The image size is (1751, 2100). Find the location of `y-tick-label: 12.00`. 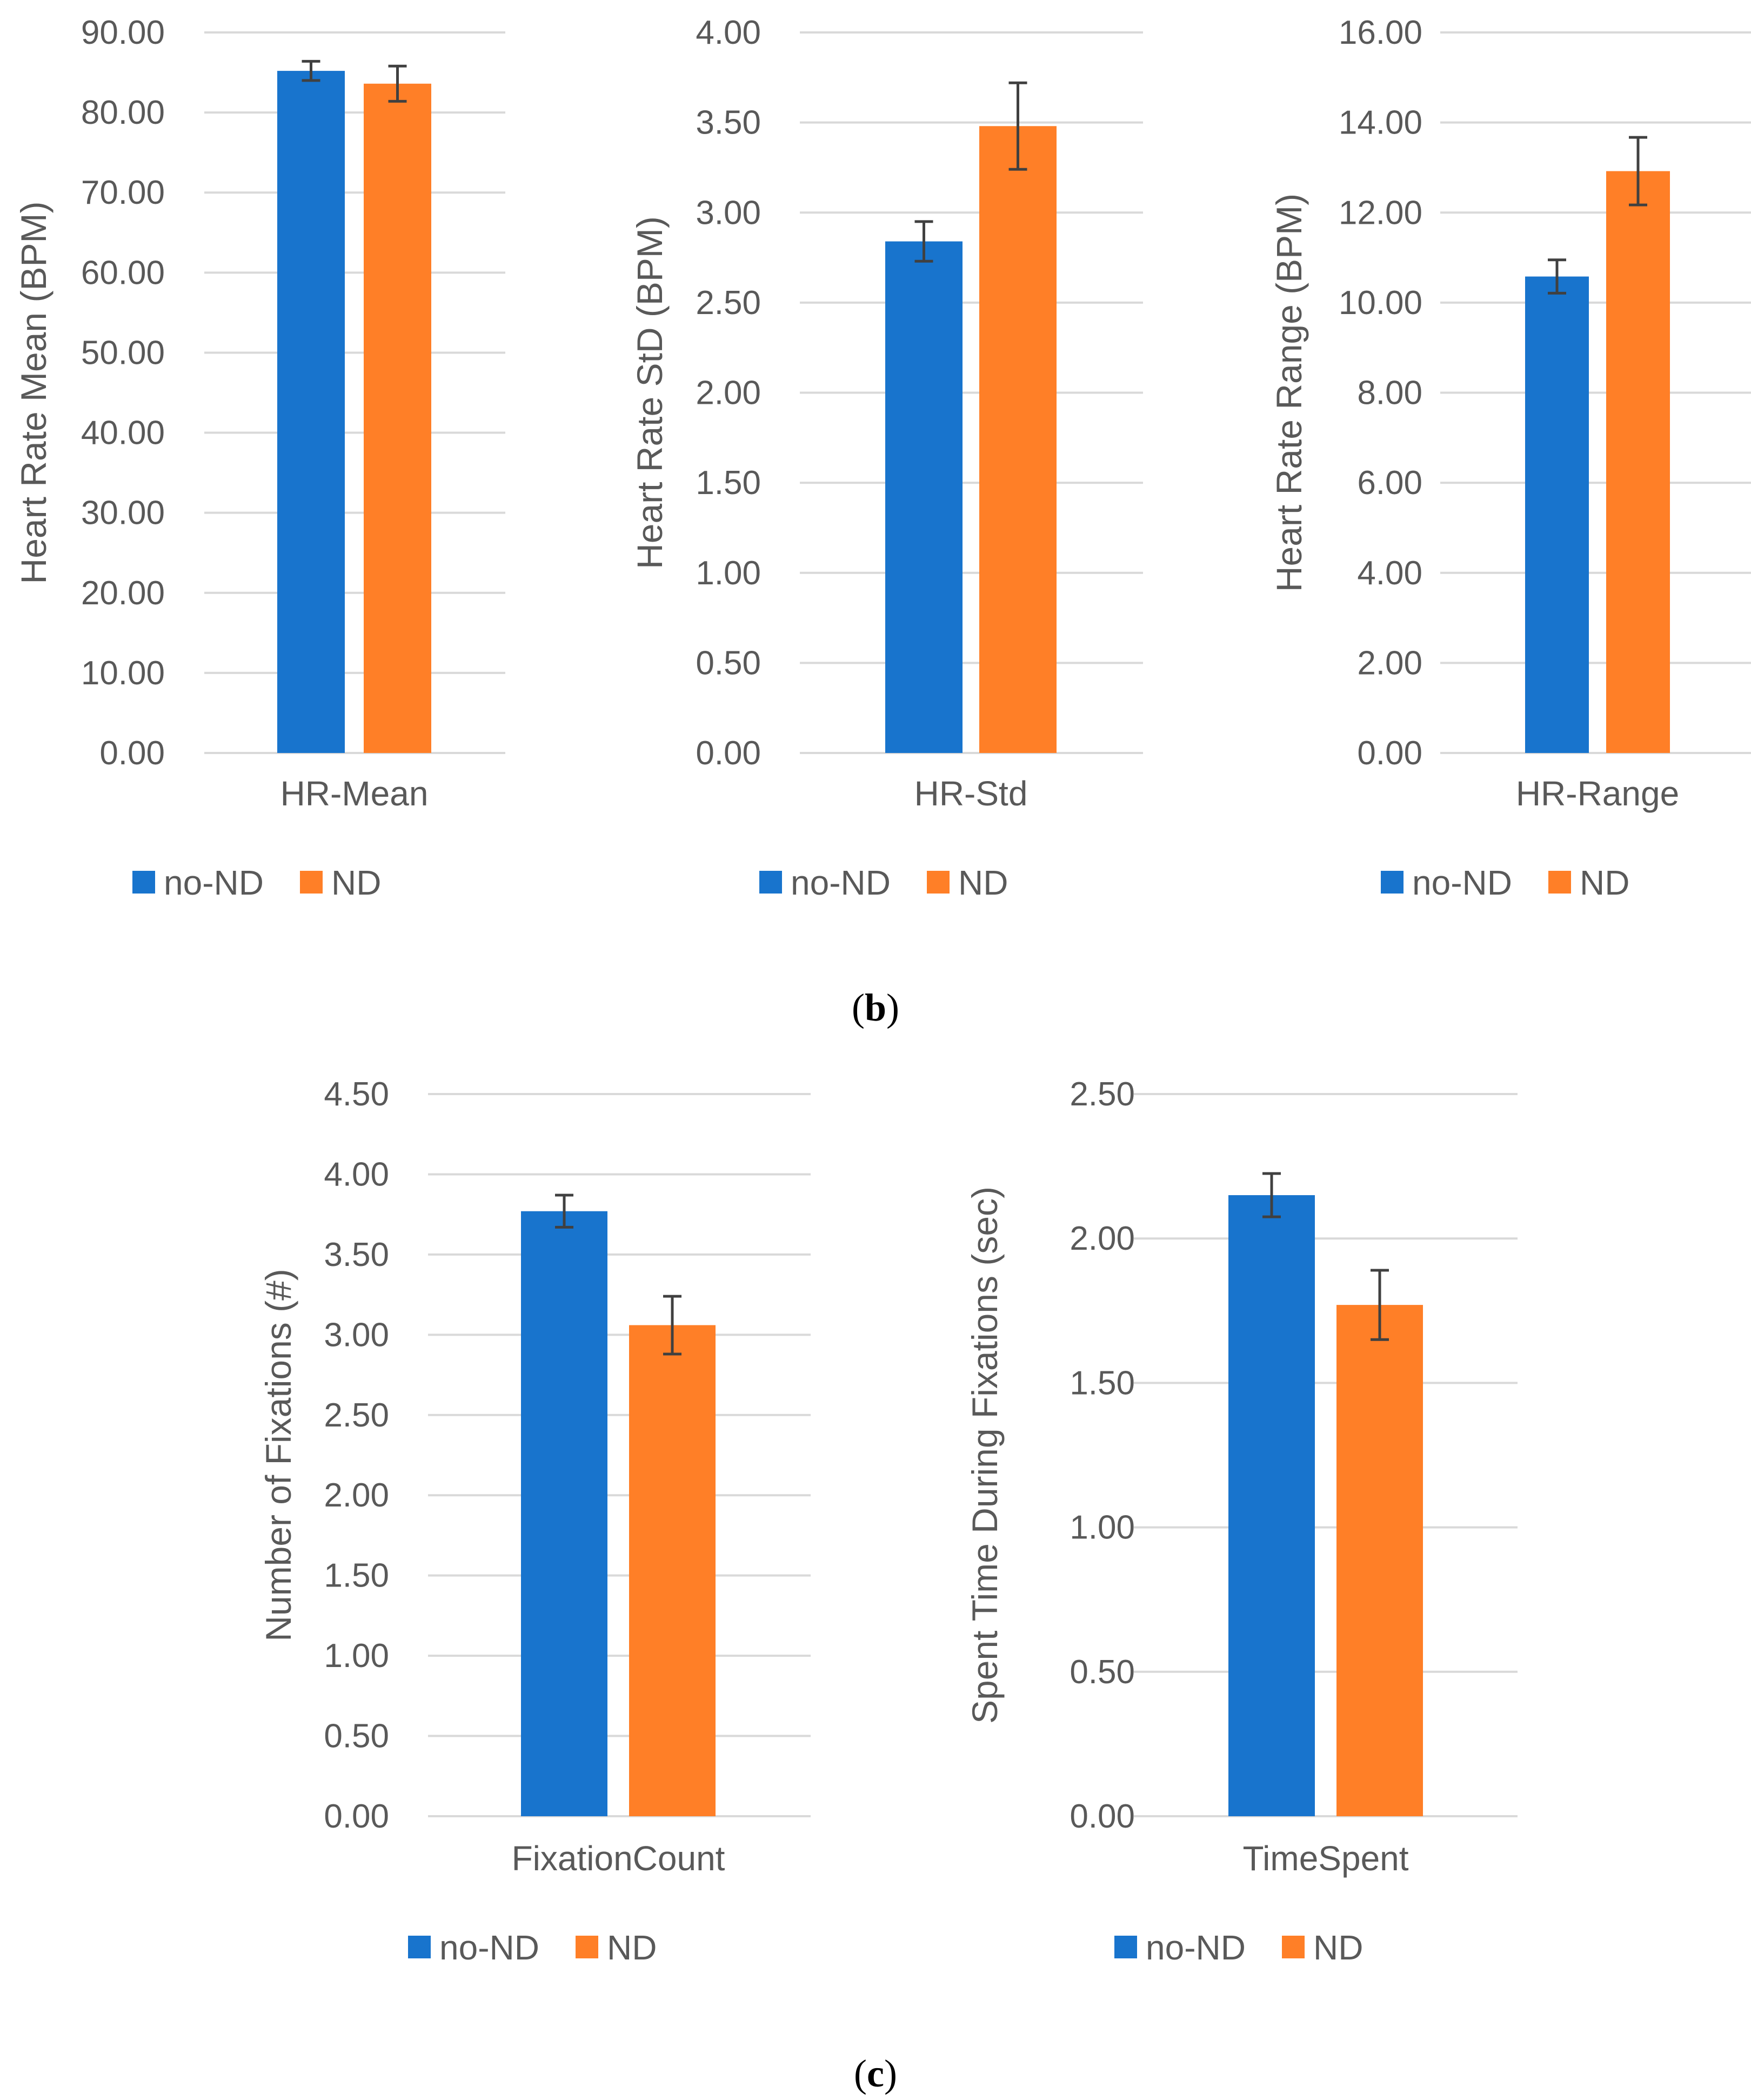

y-tick-label: 12.00 is located at coordinates (1380, 212).